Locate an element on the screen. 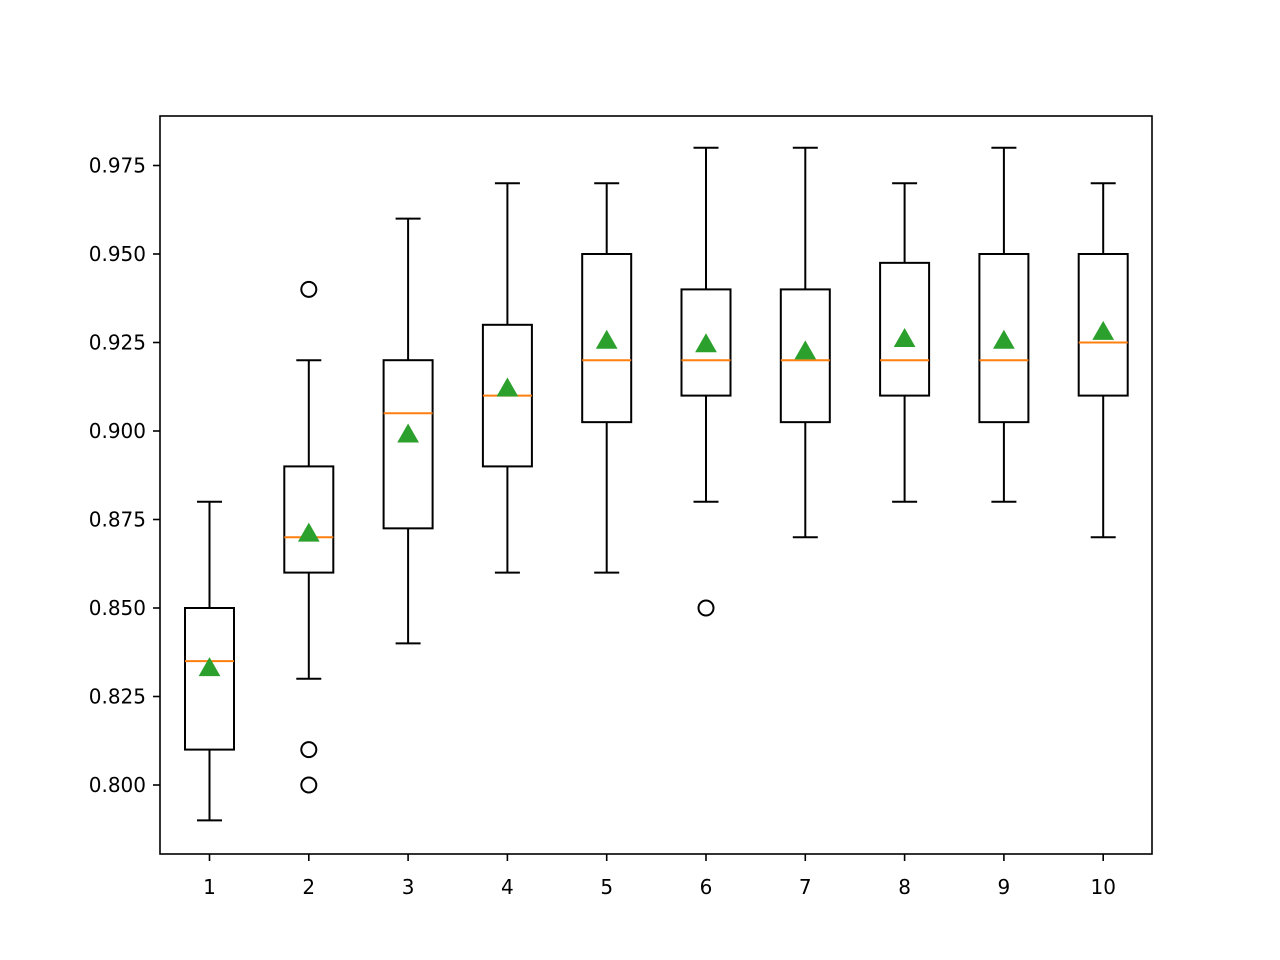  y-tick-label: 0.875 is located at coordinates (117, 520).